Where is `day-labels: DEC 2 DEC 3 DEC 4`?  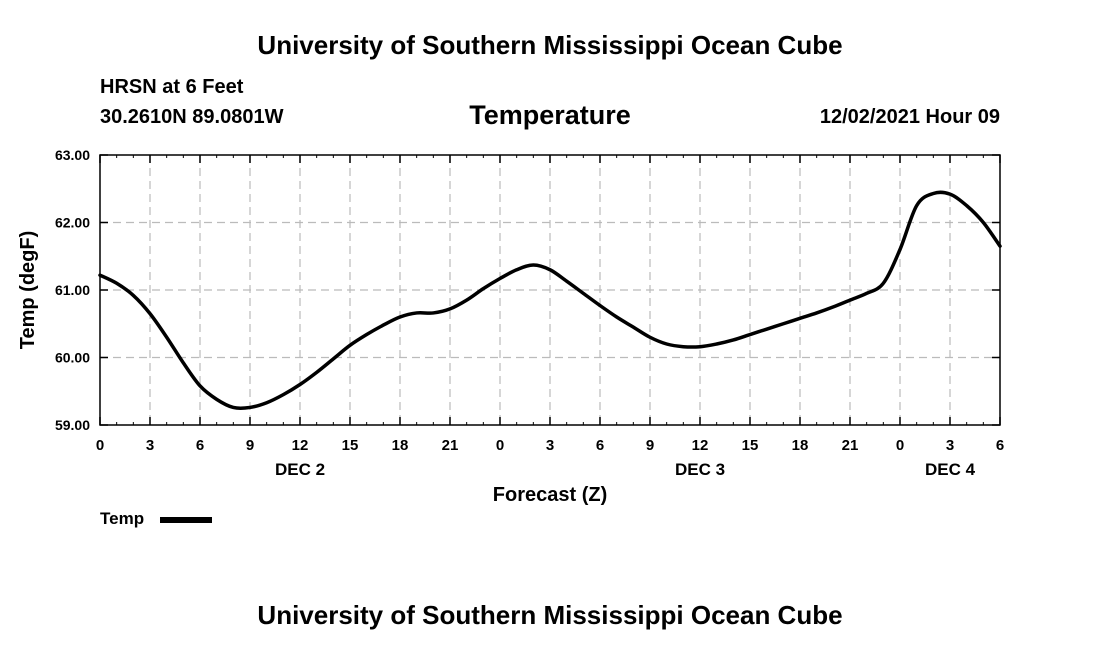 day-labels: DEC 2 DEC 3 DEC 4 is located at coordinates (625, 469).